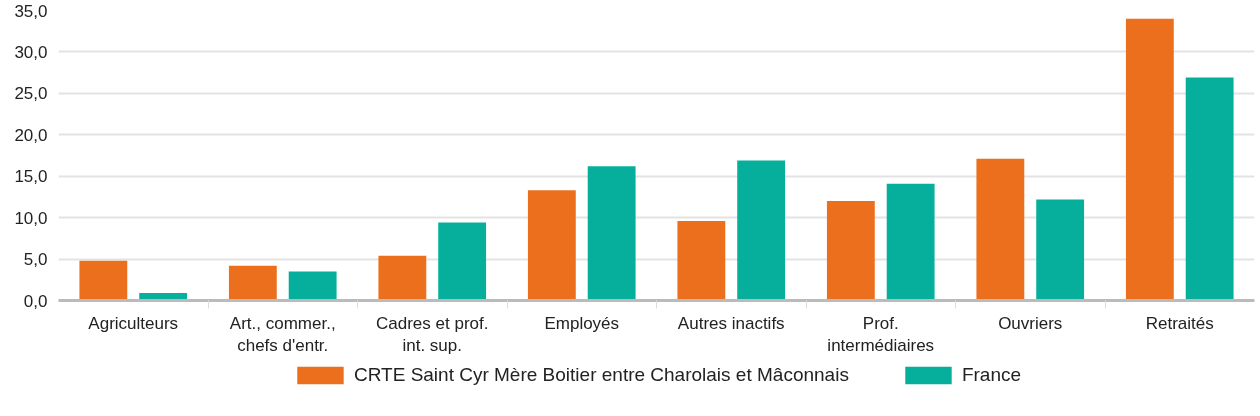  I want to click on y-tick-label: 35,0, so click(31, 11).